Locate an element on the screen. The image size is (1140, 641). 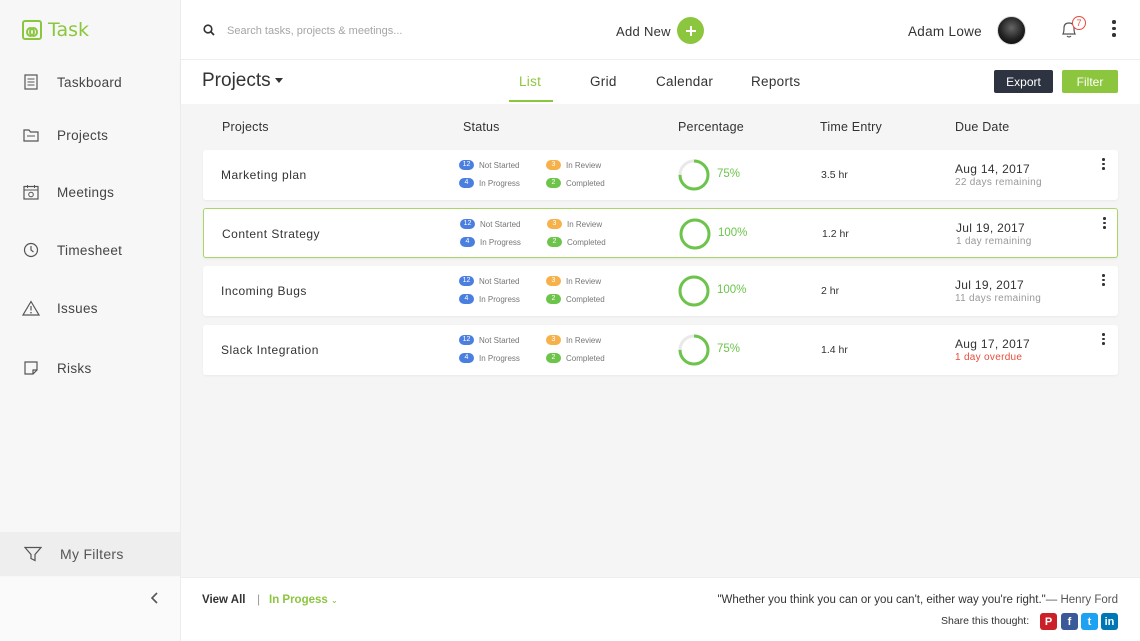
due-date: Aug 14, 2017 is located at coordinates (992, 169).